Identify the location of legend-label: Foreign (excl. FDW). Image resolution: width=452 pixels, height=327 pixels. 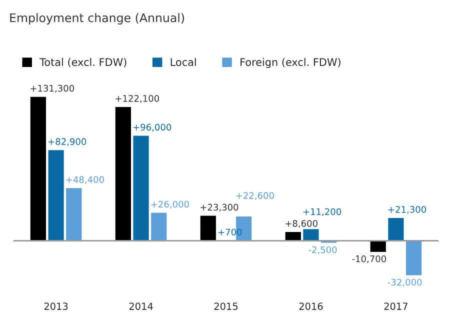
(290, 63).